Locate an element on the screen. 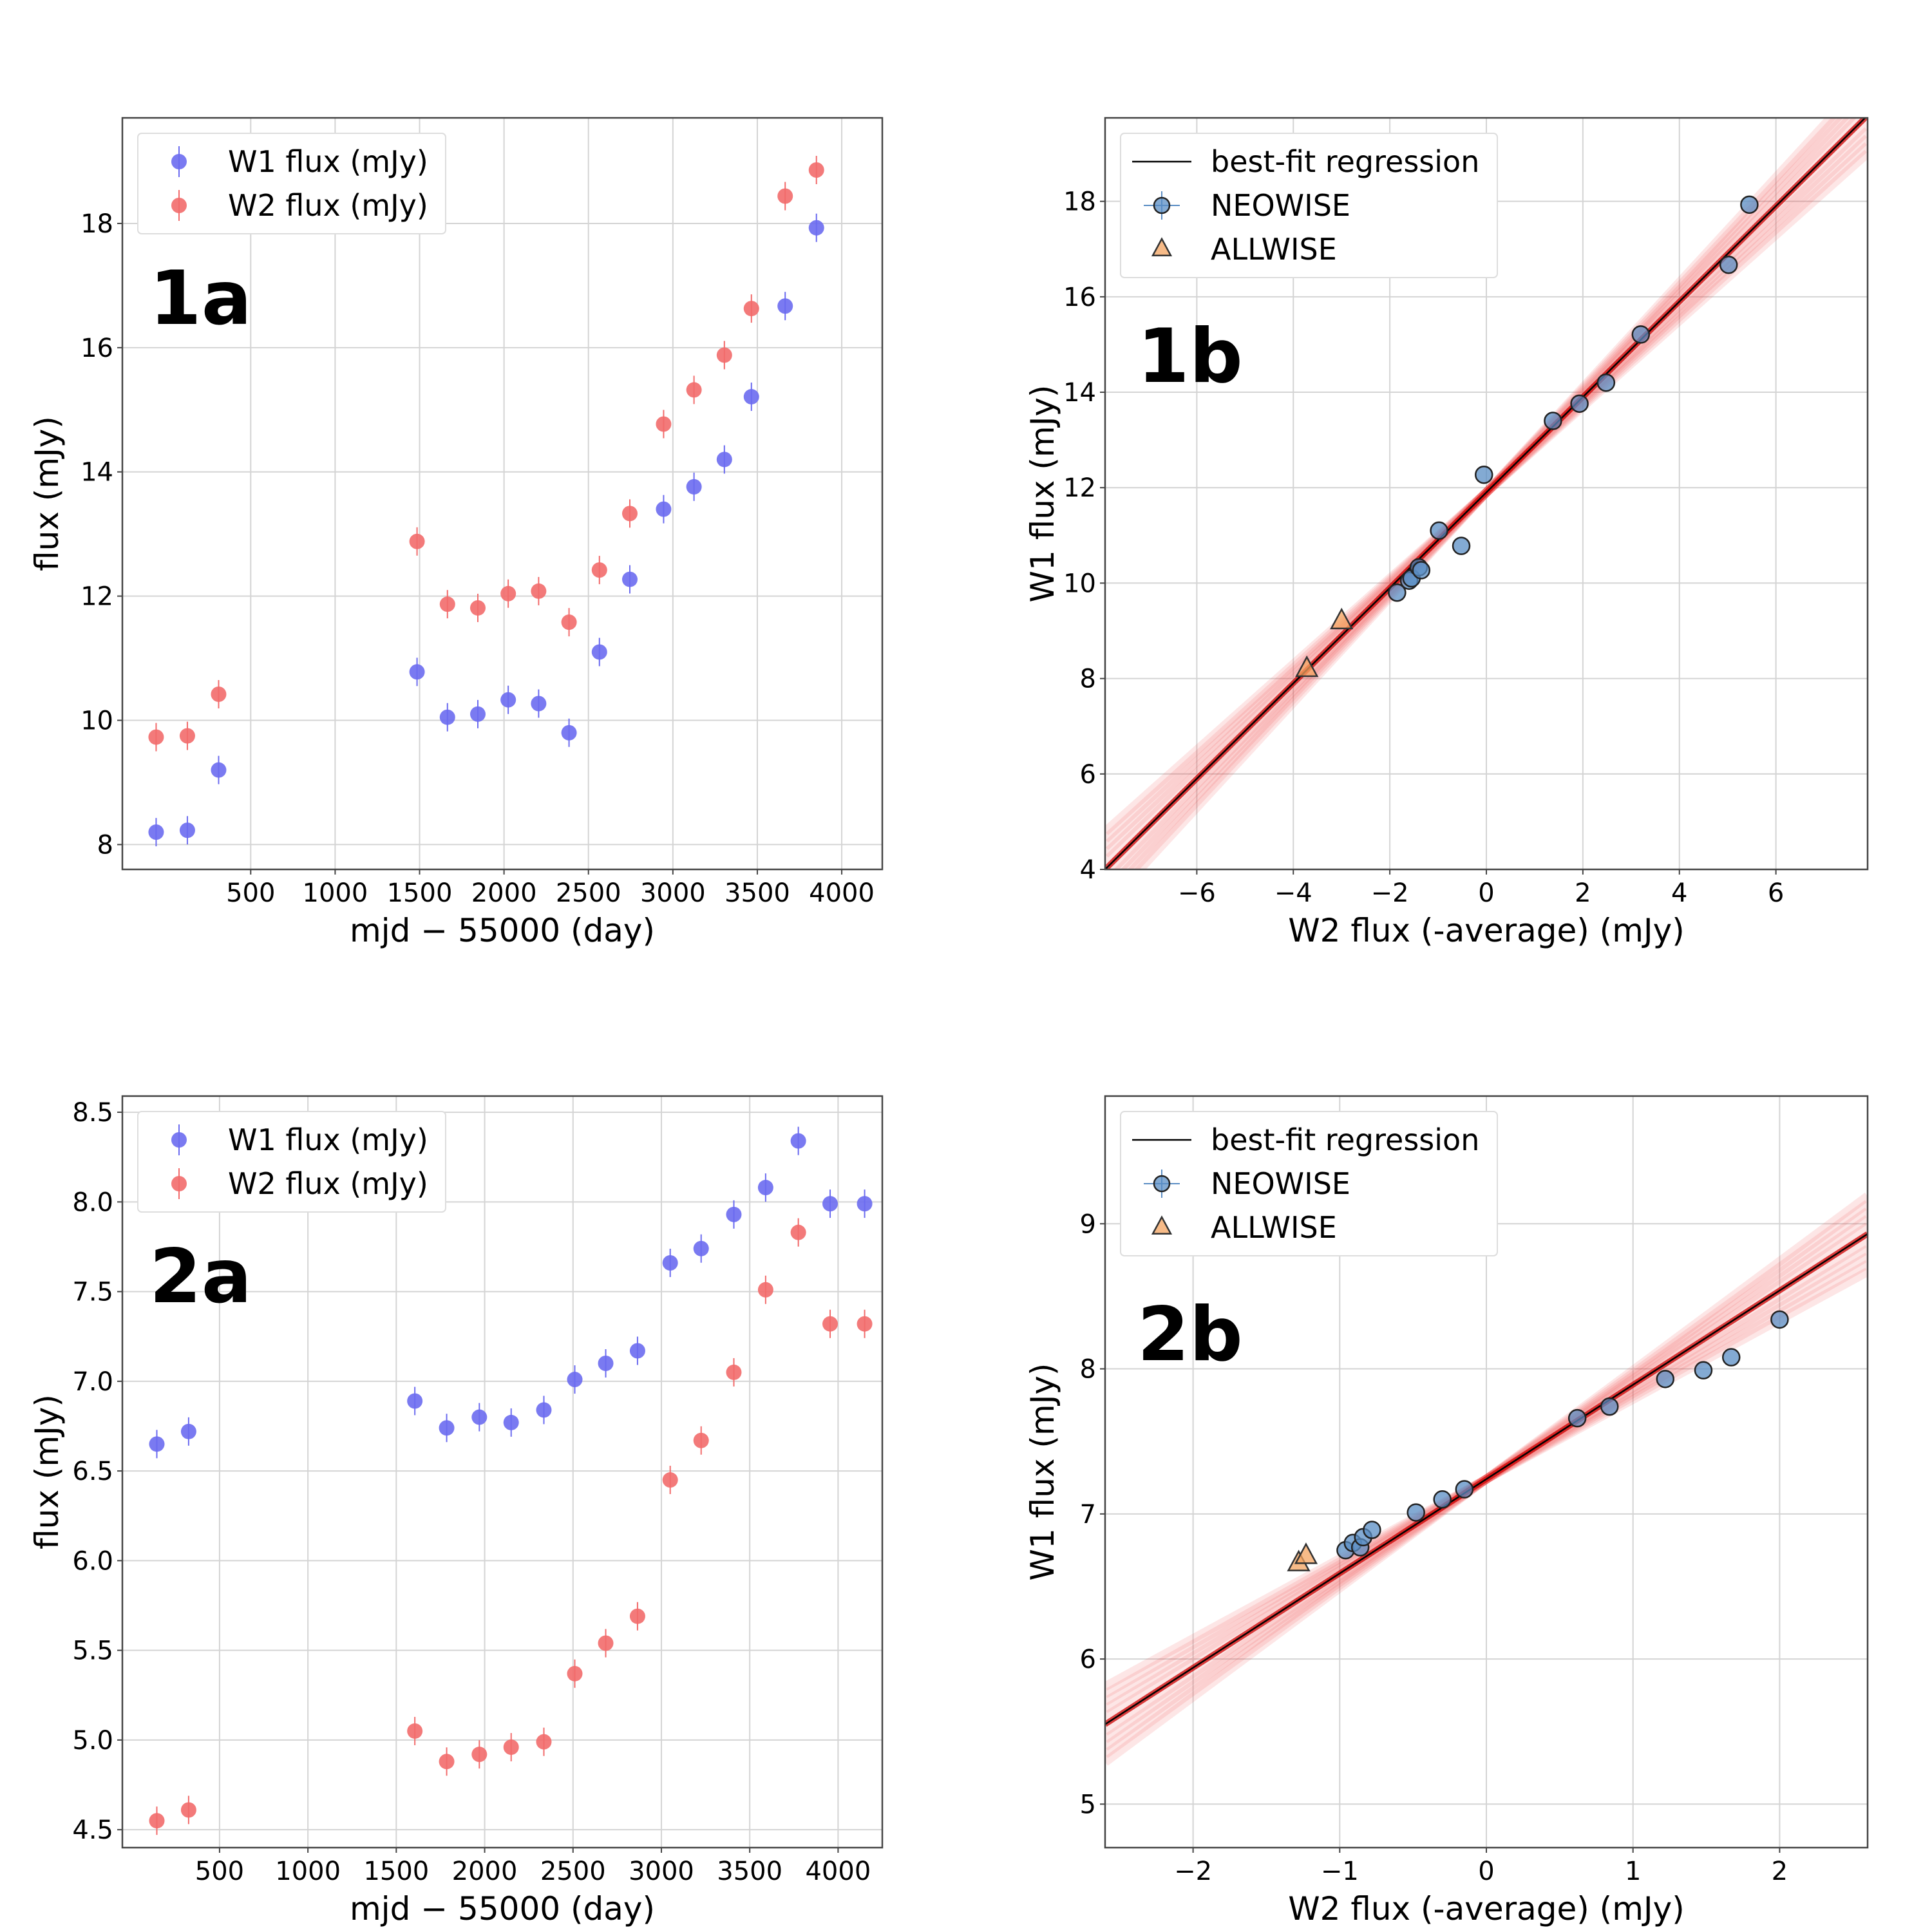 This screenshot has height=1932, width=1932. x-tick-label: −6 is located at coordinates (1197, 893).